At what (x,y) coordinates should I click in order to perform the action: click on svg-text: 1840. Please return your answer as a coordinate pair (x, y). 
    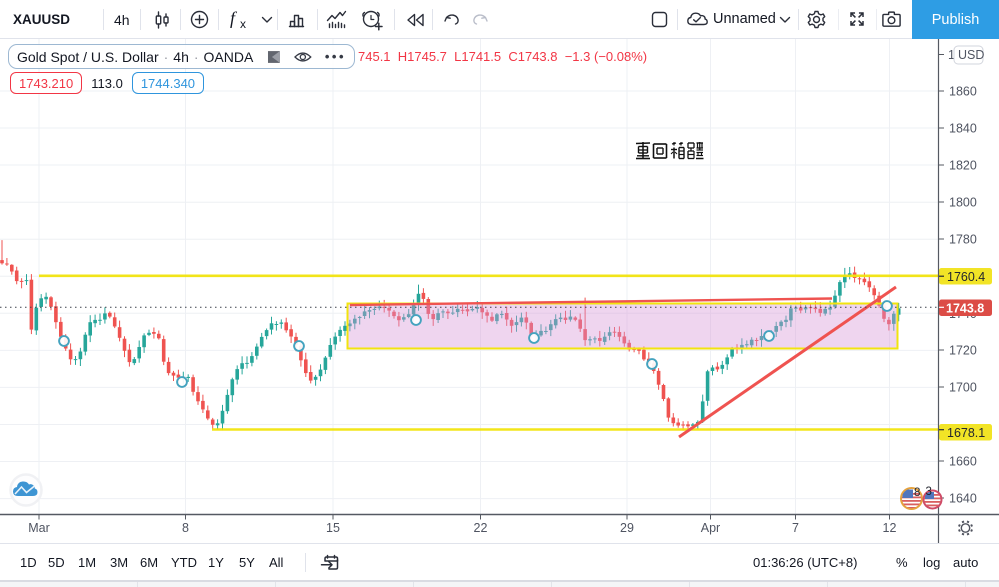
    Looking at the image, I should click on (963, 129).